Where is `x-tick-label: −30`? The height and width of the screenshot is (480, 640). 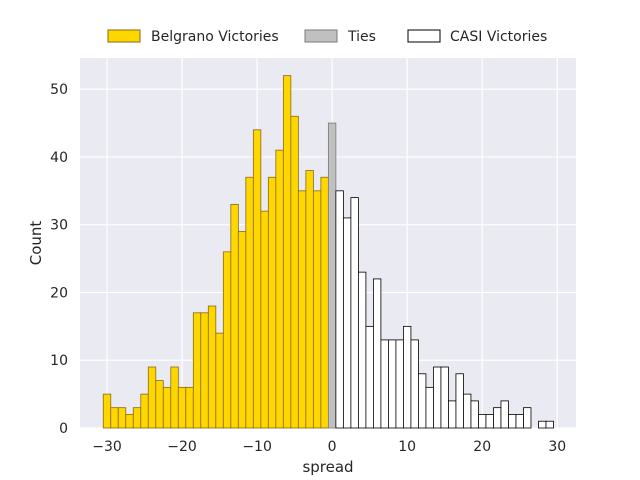 x-tick-label: −30 is located at coordinates (107, 447).